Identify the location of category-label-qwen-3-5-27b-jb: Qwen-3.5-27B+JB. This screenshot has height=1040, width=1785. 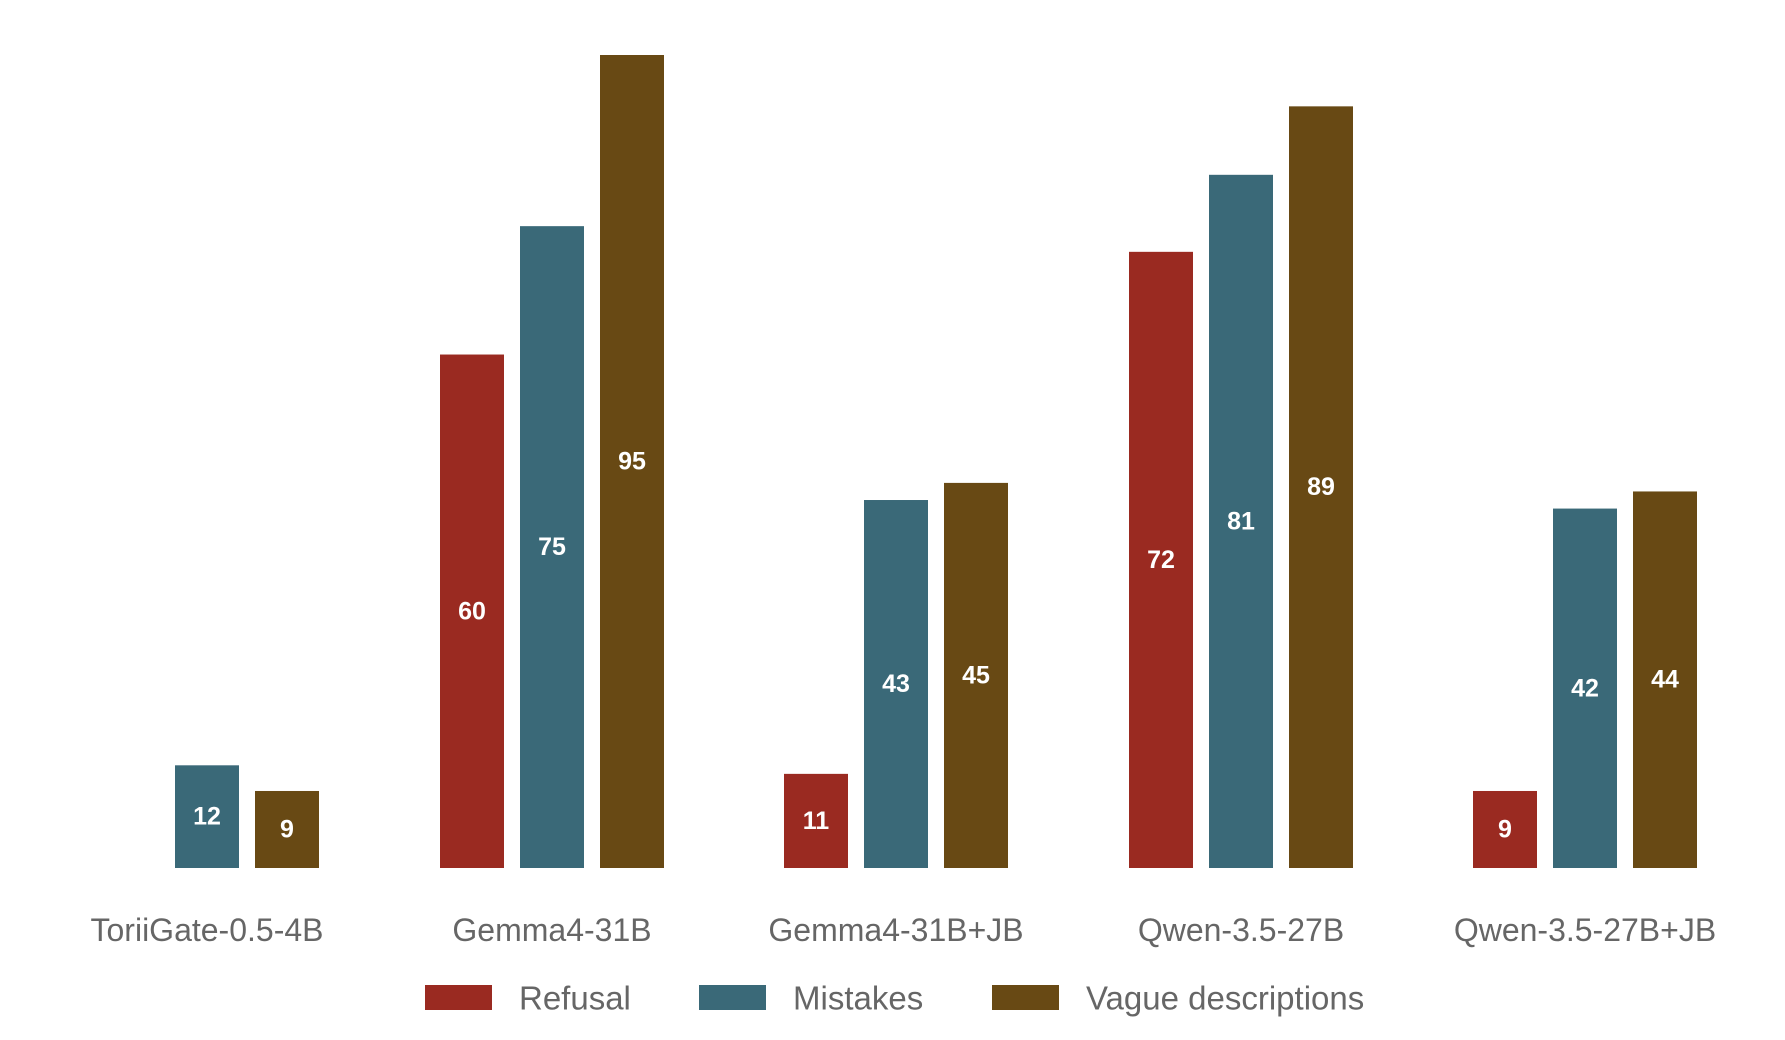
(1585, 930).